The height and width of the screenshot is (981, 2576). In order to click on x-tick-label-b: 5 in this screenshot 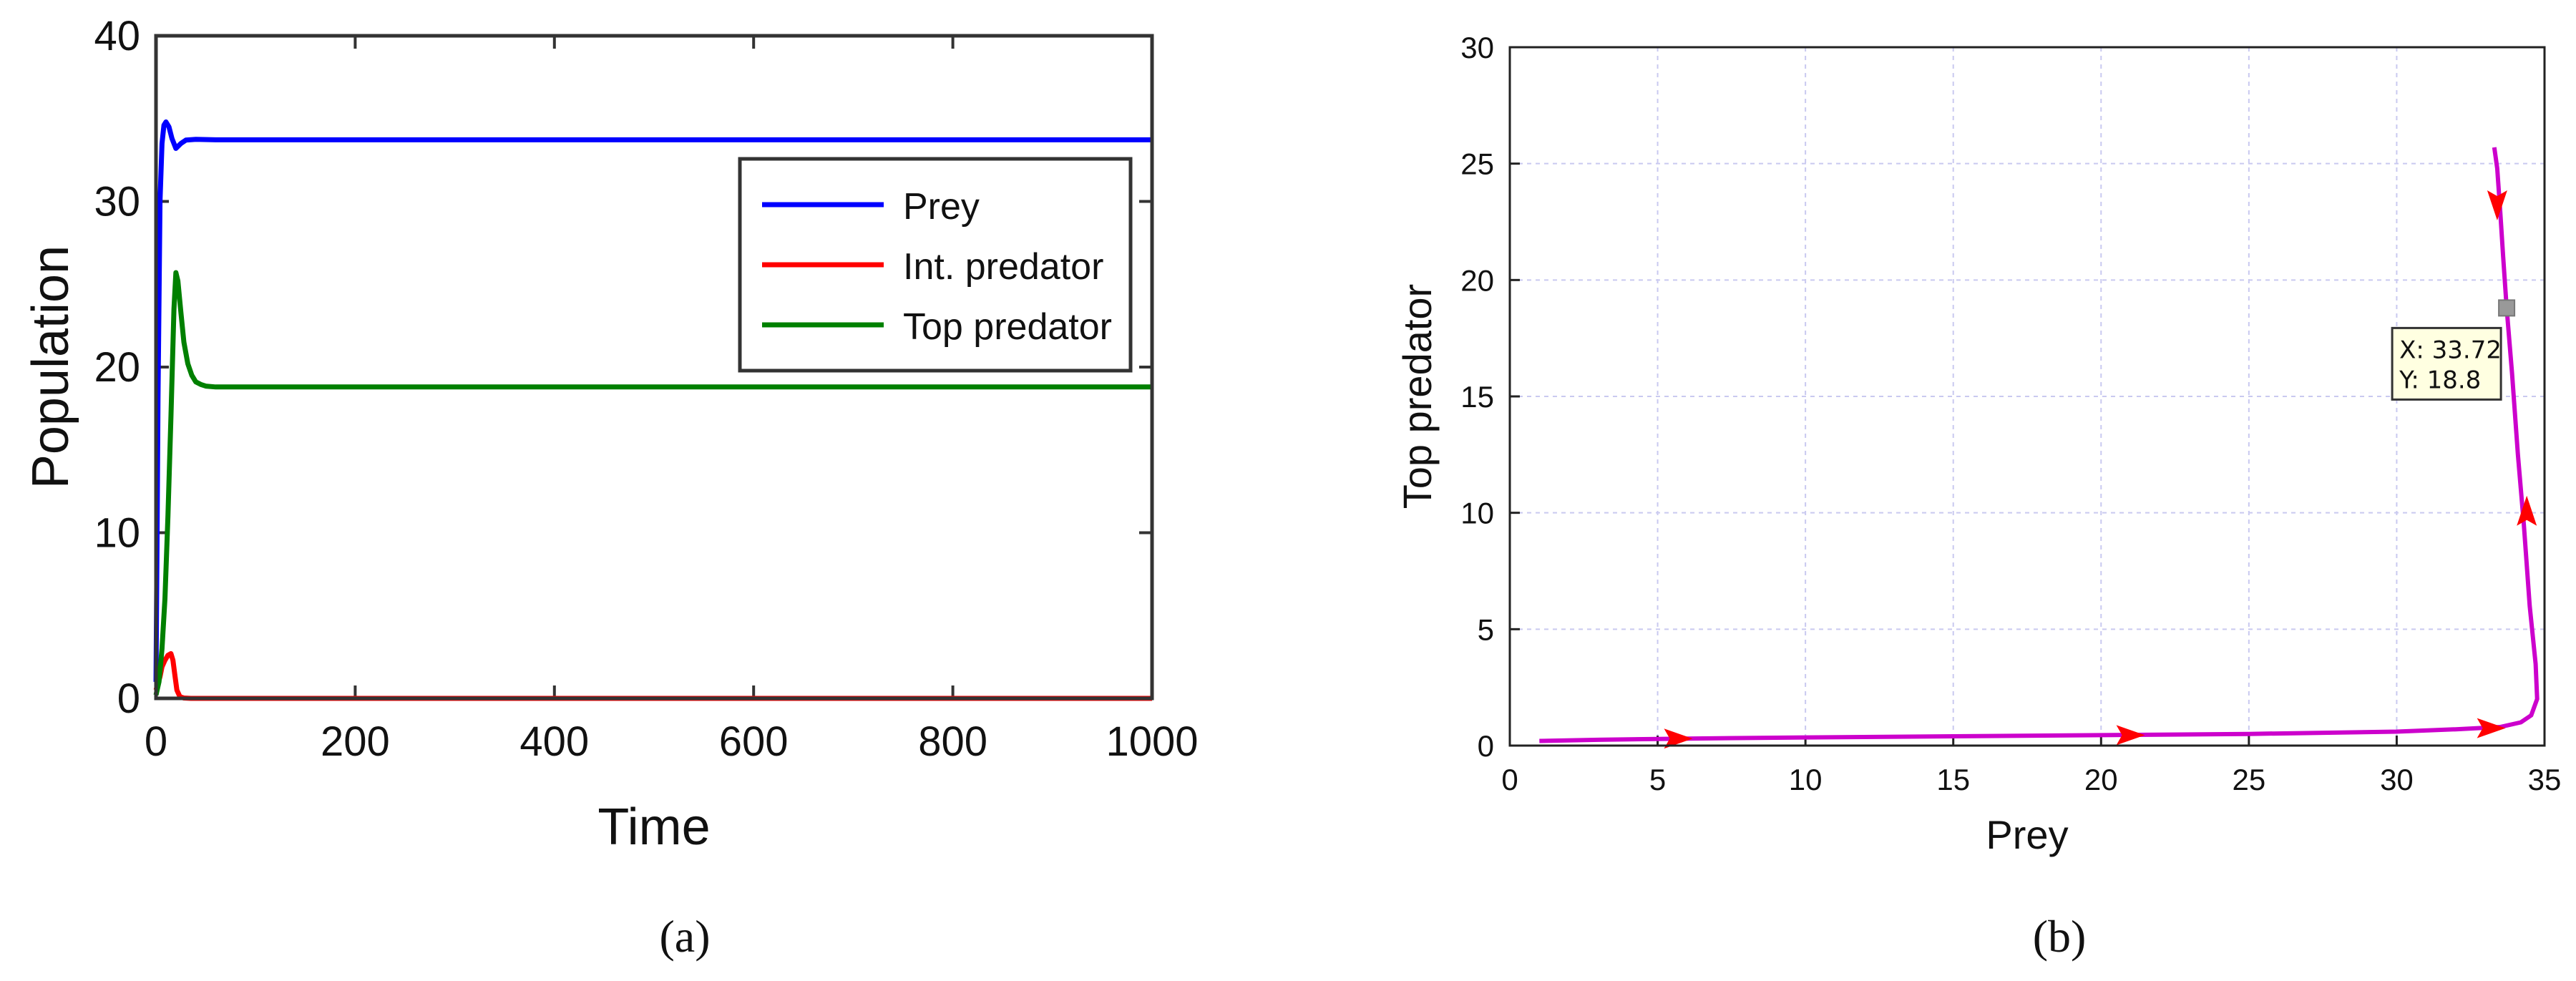, I will do `click(1657, 779)`.